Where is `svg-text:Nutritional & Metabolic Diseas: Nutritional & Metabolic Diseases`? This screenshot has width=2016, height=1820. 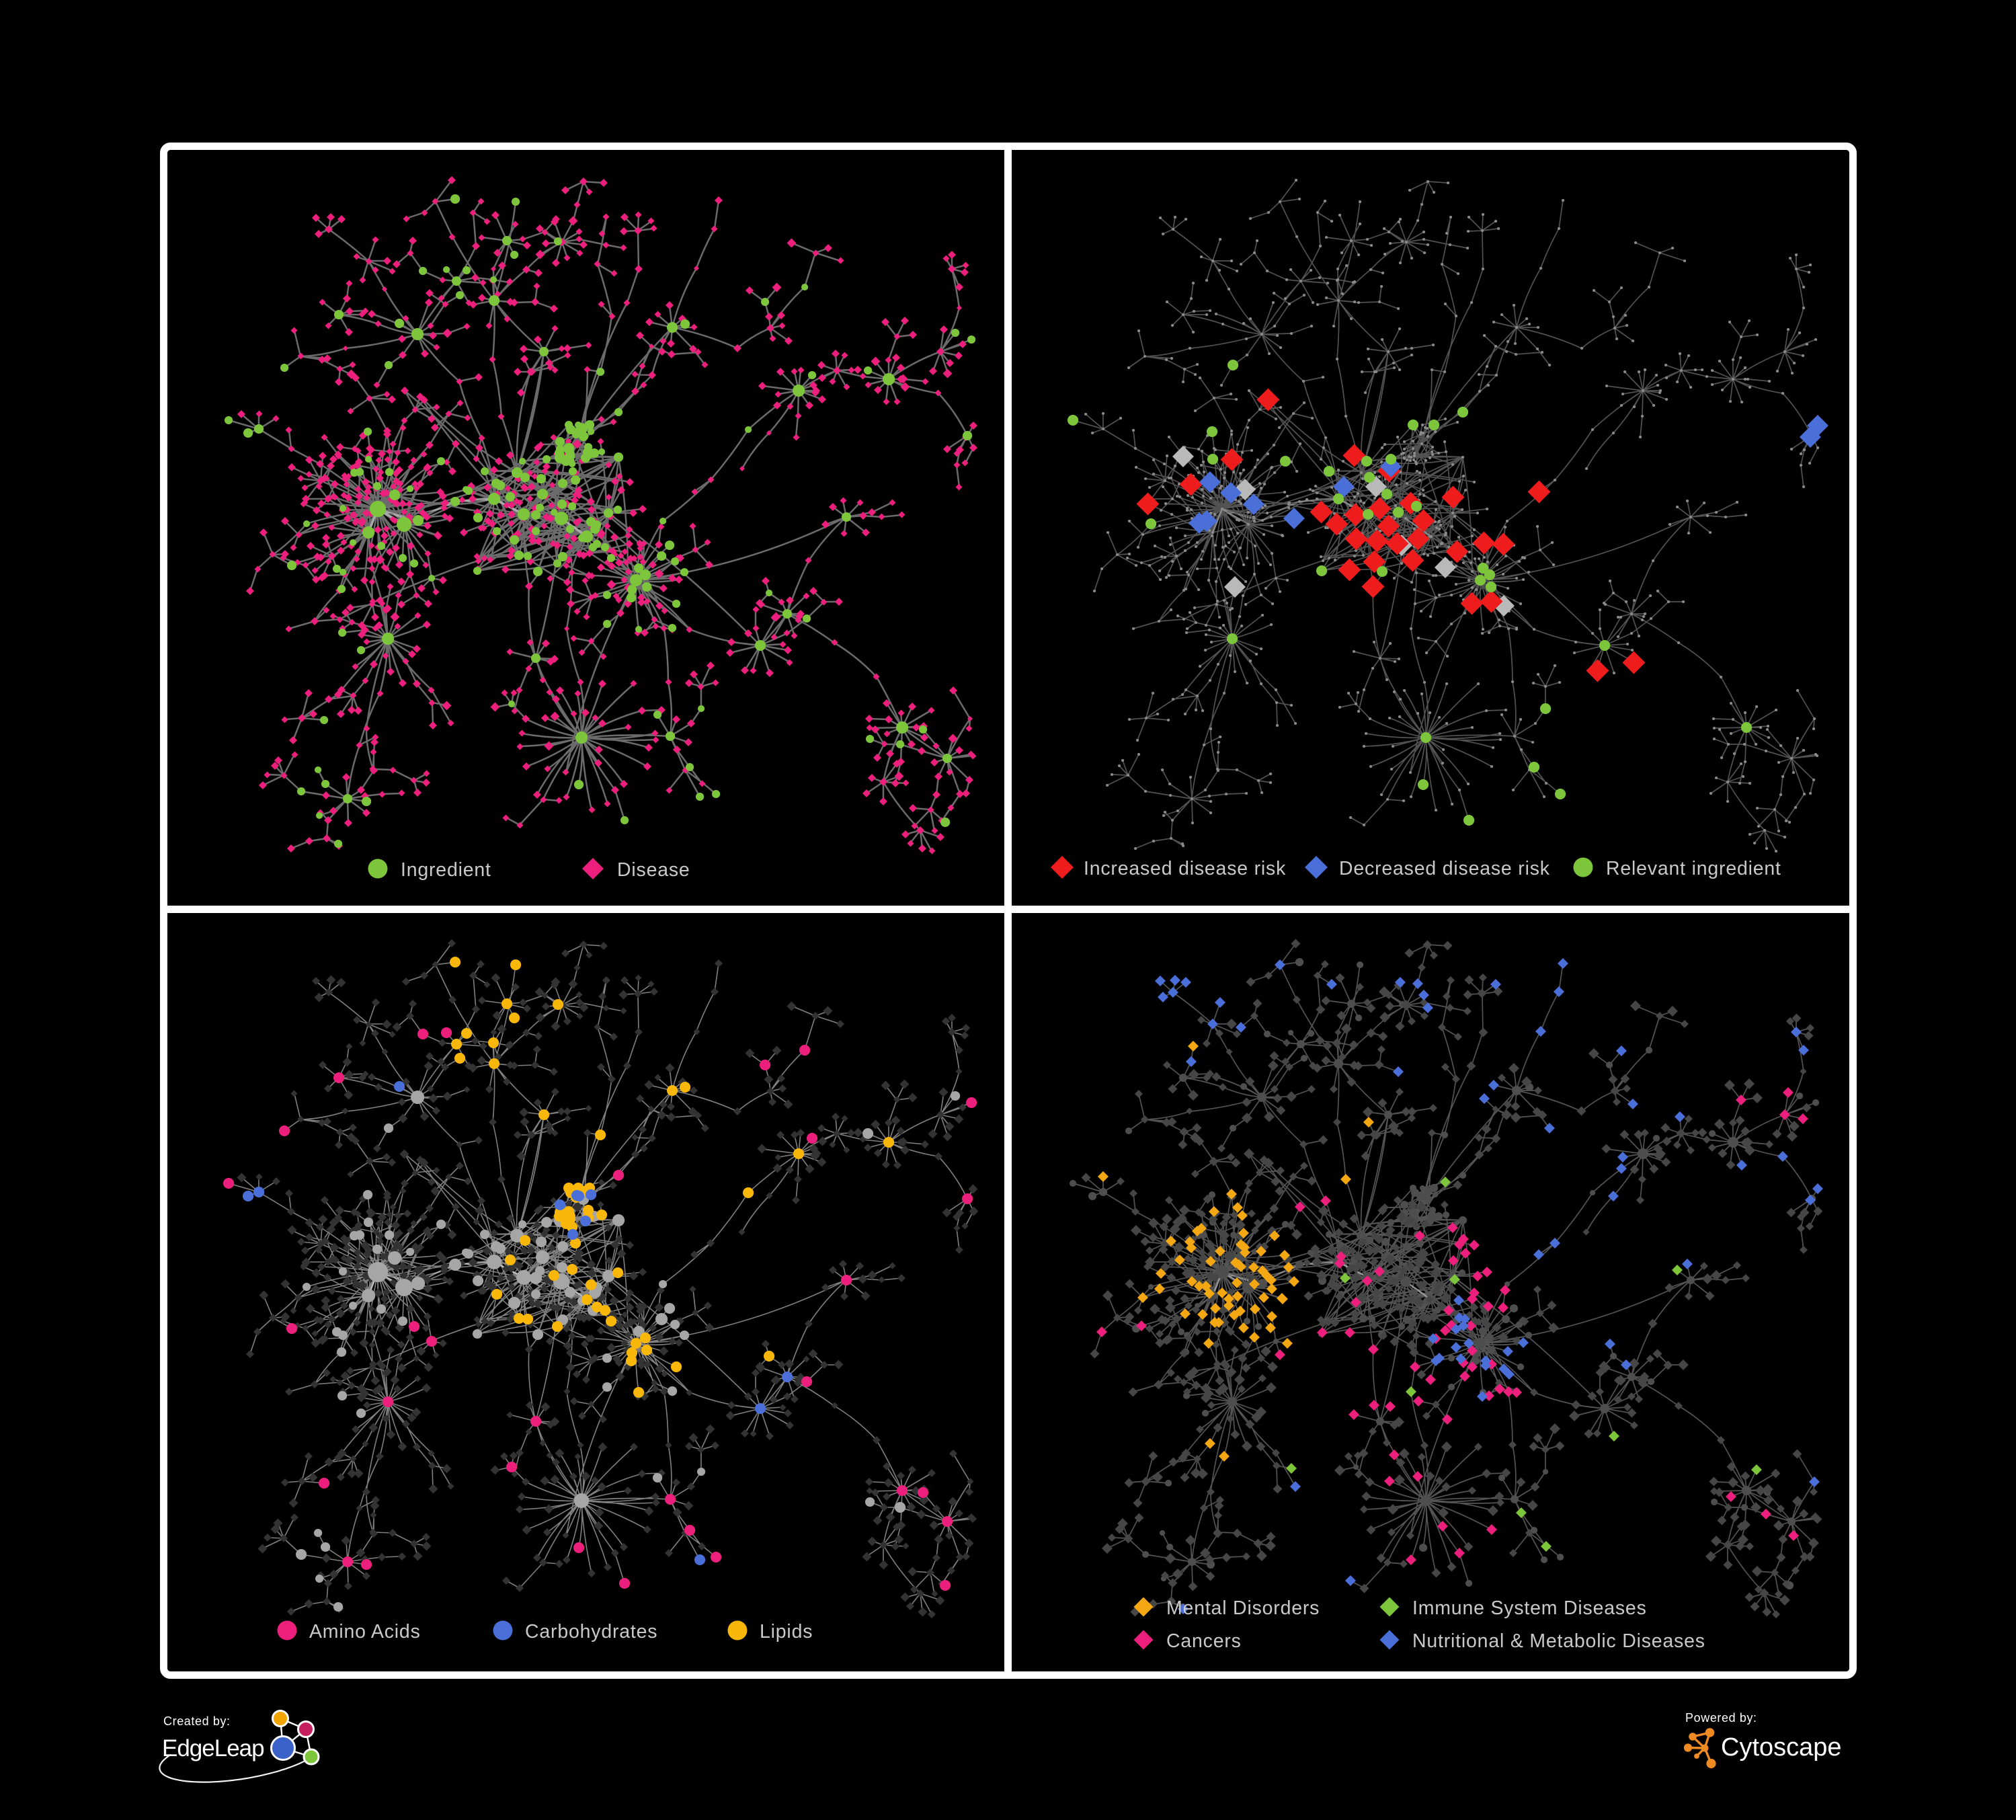
svg-text:Nutritional & Metabolic Diseas: Nutritional & Metabolic Diseases is located at coordinates (1558, 1641).